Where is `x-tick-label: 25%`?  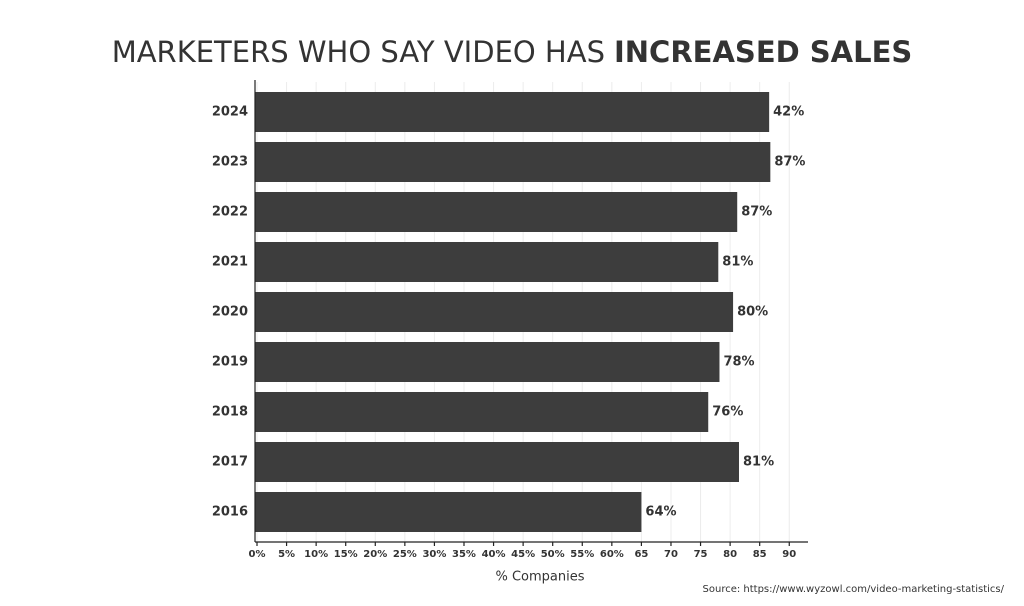 x-tick-label: 25% is located at coordinates (405, 554).